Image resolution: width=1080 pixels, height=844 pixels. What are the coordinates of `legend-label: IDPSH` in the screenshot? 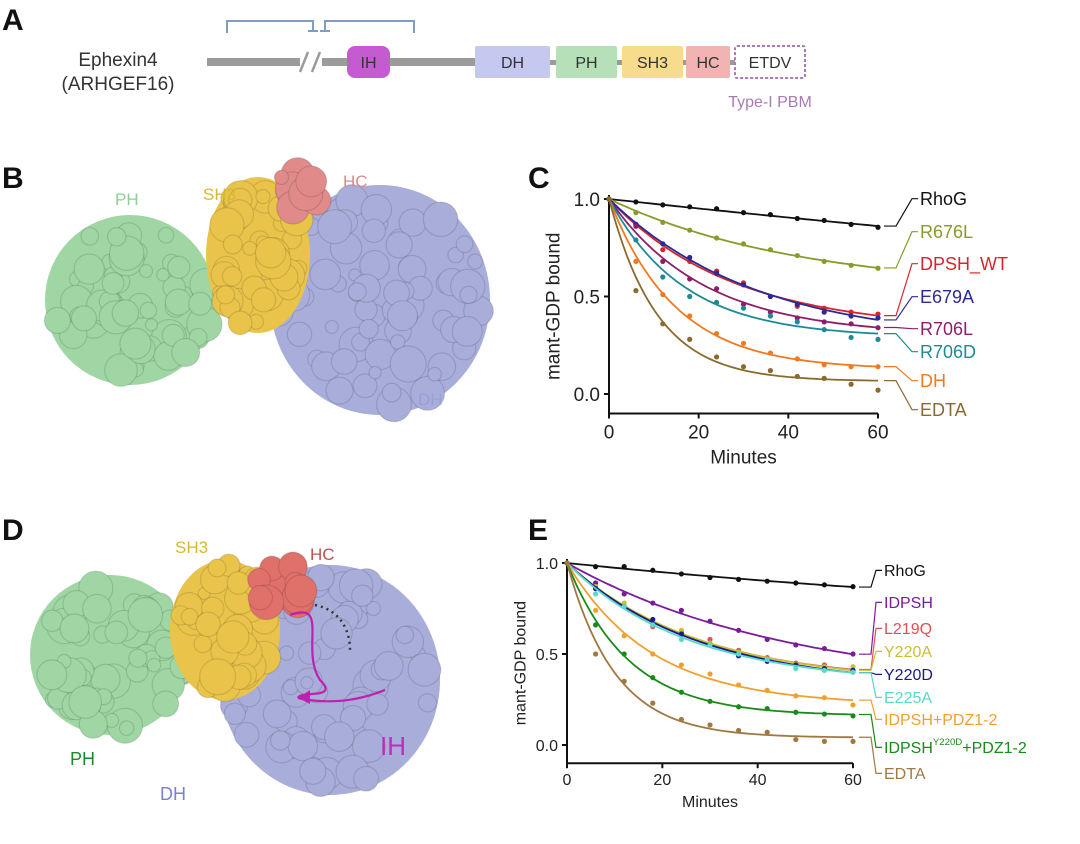 It's located at (908, 603).